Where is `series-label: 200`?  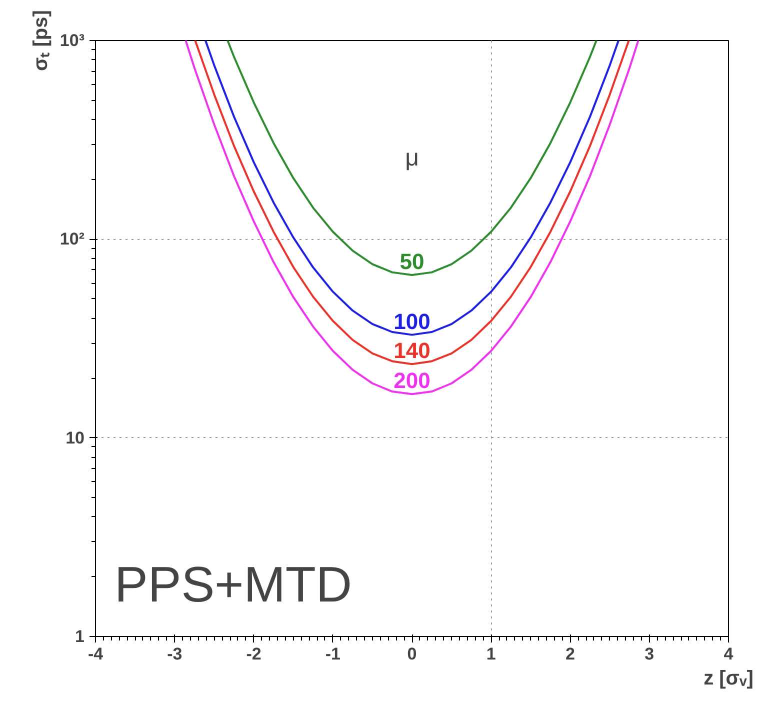 series-label: 200 is located at coordinates (412, 381).